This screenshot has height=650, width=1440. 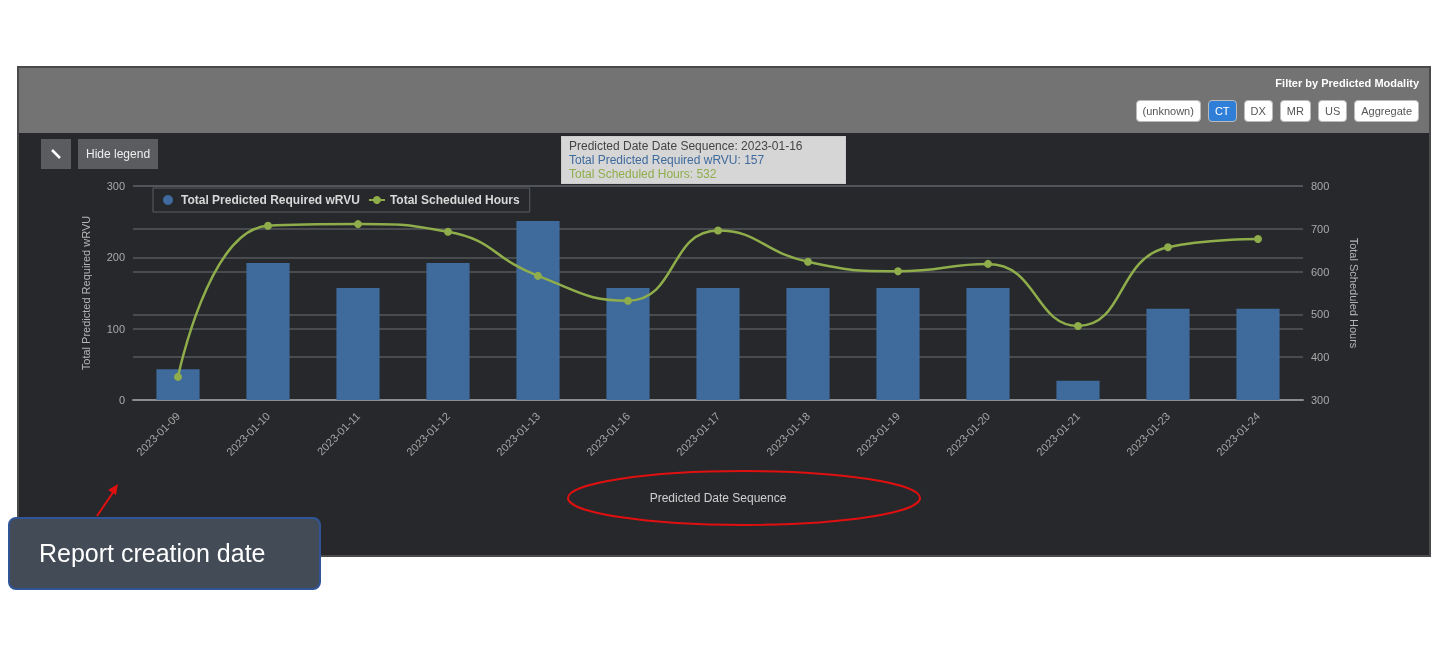 What do you see at coordinates (118, 154) in the screenshot?
I see `toggle-button: Hide legend` at bounding box center [118, 154].